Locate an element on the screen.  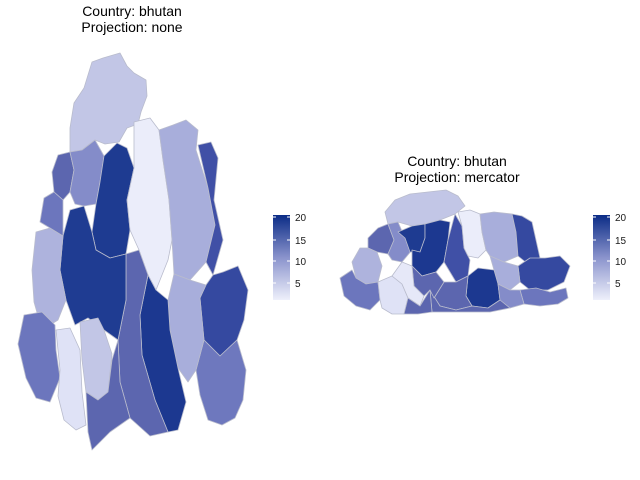
district-dagana is located at coordinates (71, 379).